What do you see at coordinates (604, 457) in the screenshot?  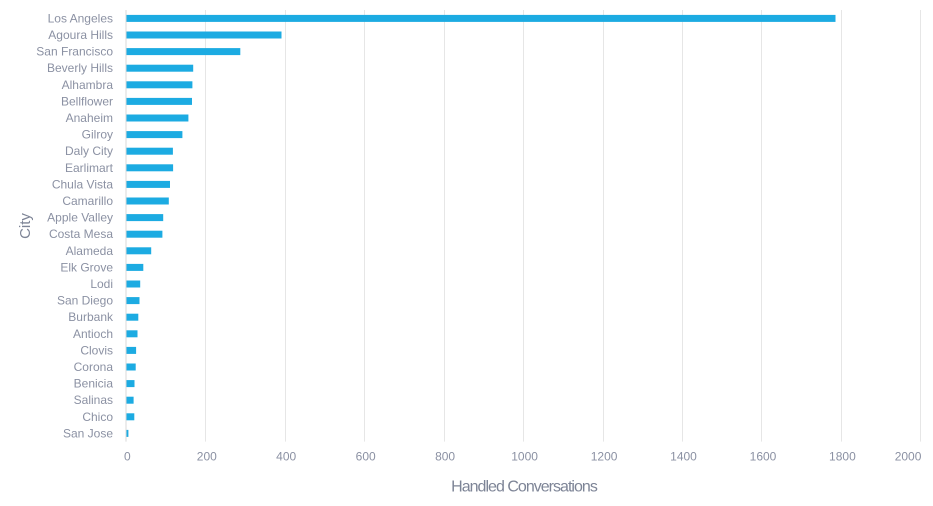 I see `svg-text: 1200` at bounding box center [604, 457].